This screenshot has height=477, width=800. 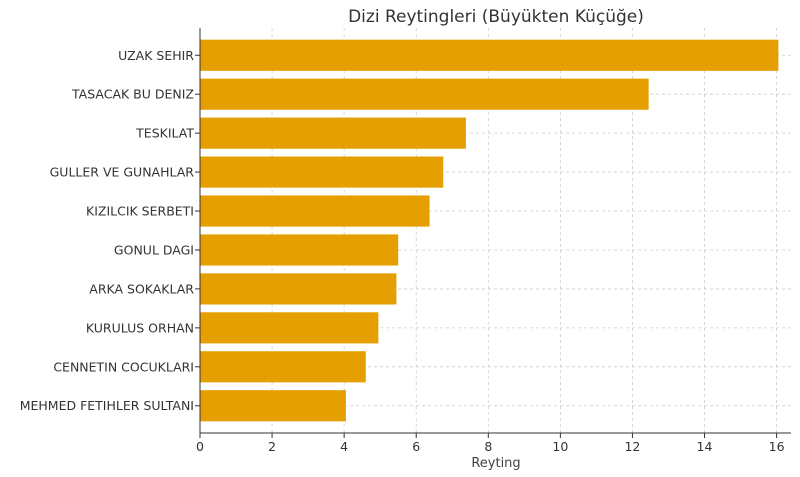 I want to click on x-tick-label: 4, so click(x=344, y=446).